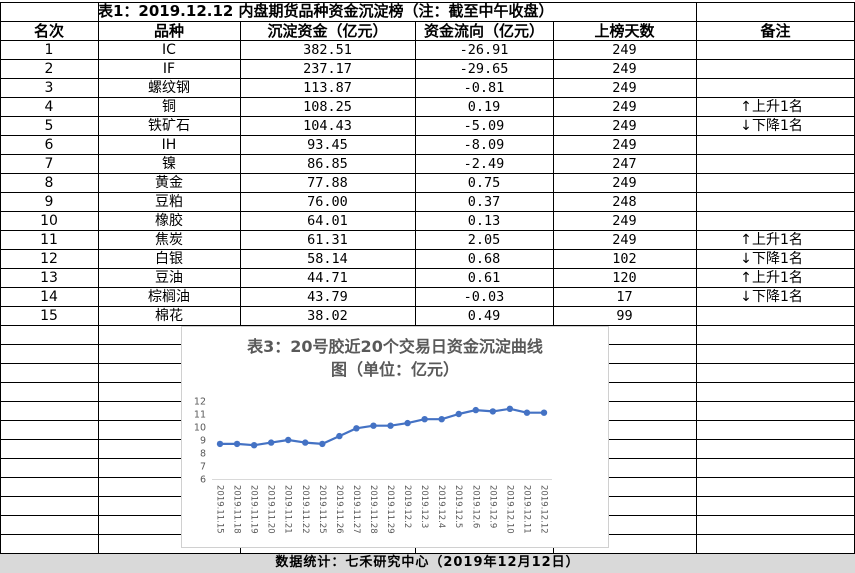 The width and height of the screenshot is (855, 573). Describe the element at coordinates (395, 358) in the screenshot. I see `chart-title: 表3：20号胶近20个交易日资金沉淀曲线 图（单位：亿元）` at that location.